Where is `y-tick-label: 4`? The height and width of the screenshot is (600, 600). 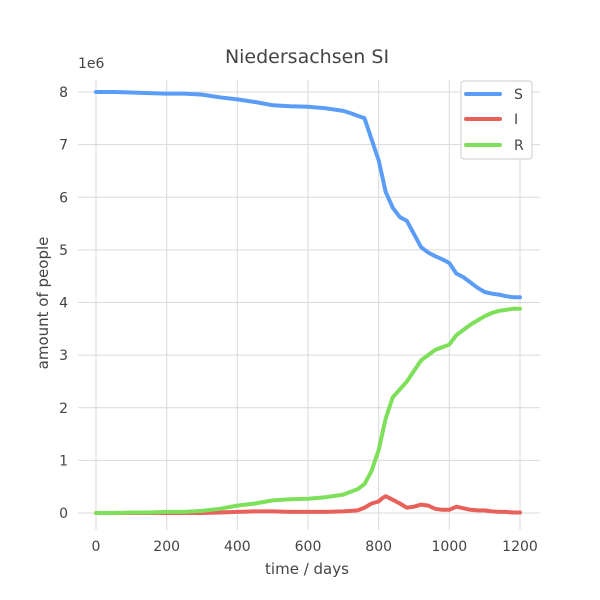 y-tick-label: 4 is located at coordinates (63, 304).